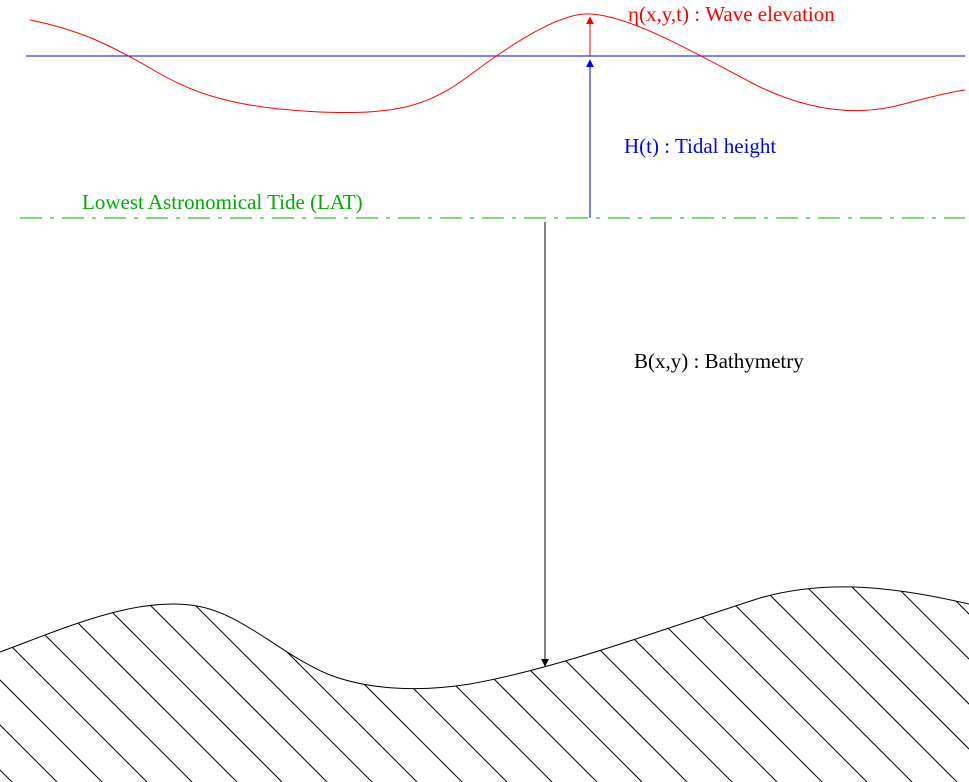  What do you see at coordinates (719, 361) in the screenshot?
I see `bathymetry-label: B(x,y) : Bathymetry` at bounding box center [719, 361].